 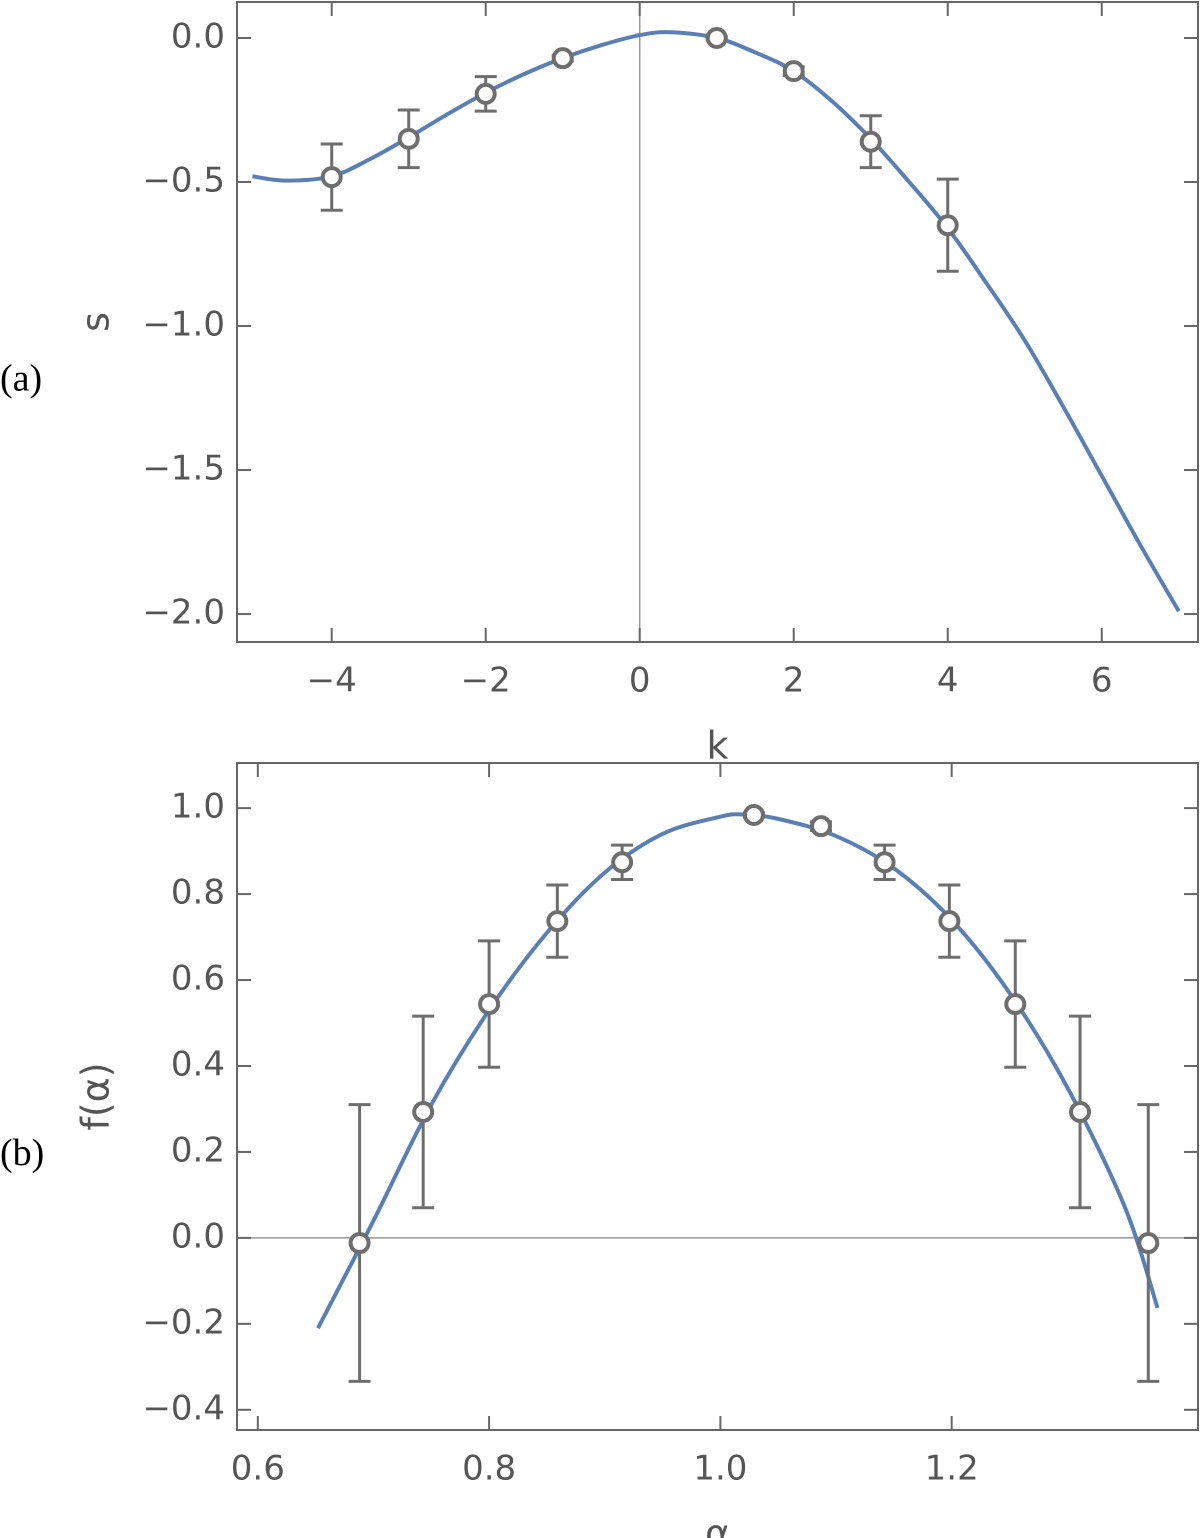 What do you see at coordinates (794, 681) in the screenshot?
I see `x-tick-label: 2` at bounding box center [794, 681].